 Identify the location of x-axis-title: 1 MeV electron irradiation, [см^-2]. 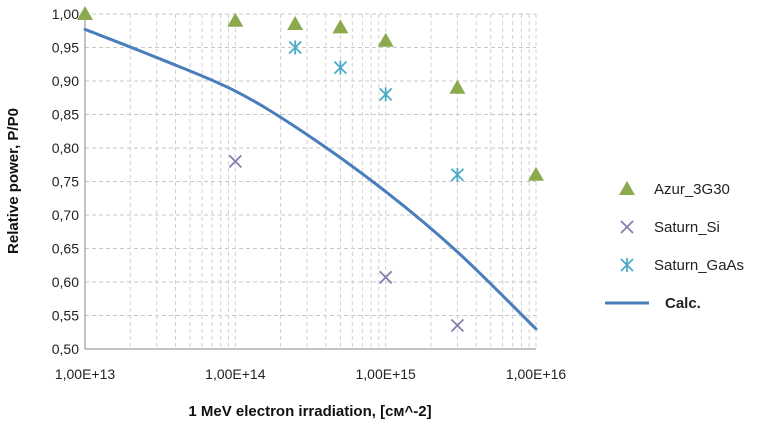
(309, 411).